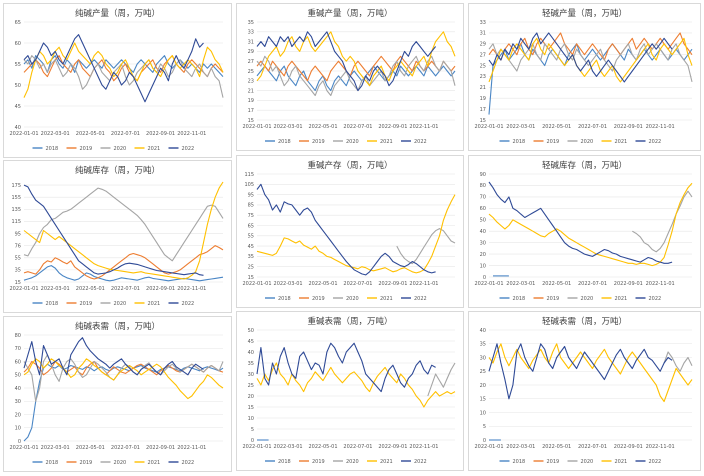  Describe the element at coordinates (584, 322) in the screenshot. I see `chart-title: 轻碱表需（周，万吨）` at that location.